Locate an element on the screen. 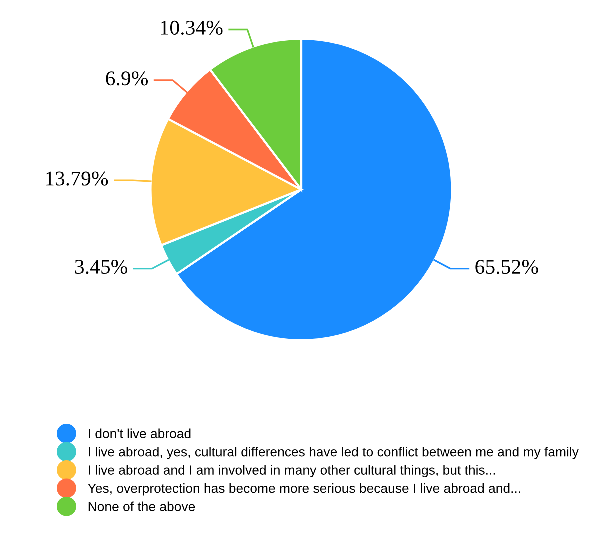 The width and height of the screenshot is (603, 550). legend-label: I don't live abroad is located at coordinates (140, 433).